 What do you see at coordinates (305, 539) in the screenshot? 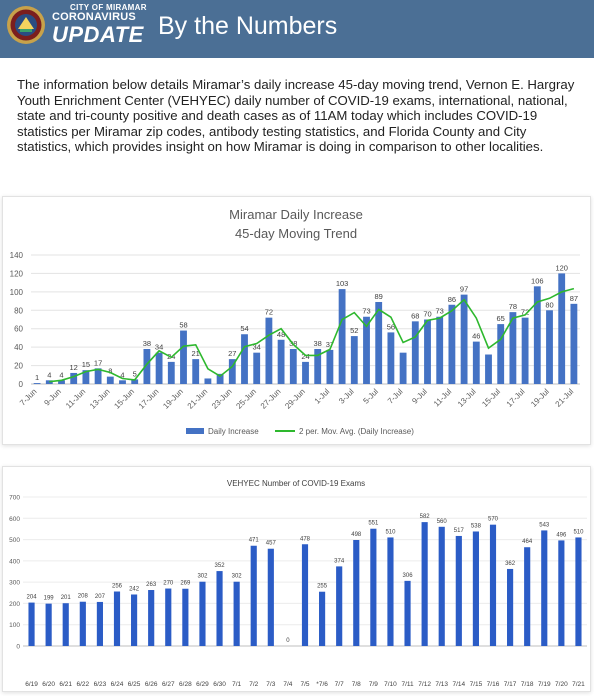
I see `data-label: 478` at bounding box center [305, 539].